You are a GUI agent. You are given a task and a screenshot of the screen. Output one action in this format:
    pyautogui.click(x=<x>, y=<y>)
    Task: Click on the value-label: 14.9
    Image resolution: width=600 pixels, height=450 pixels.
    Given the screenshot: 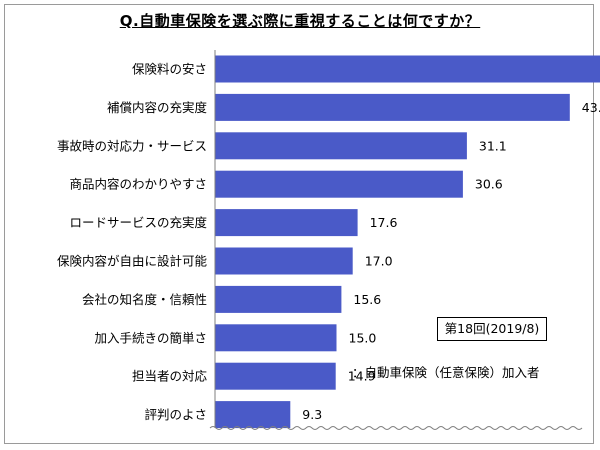 What is the action you would take?
    pyautogui.click(x=362, y=376)
    